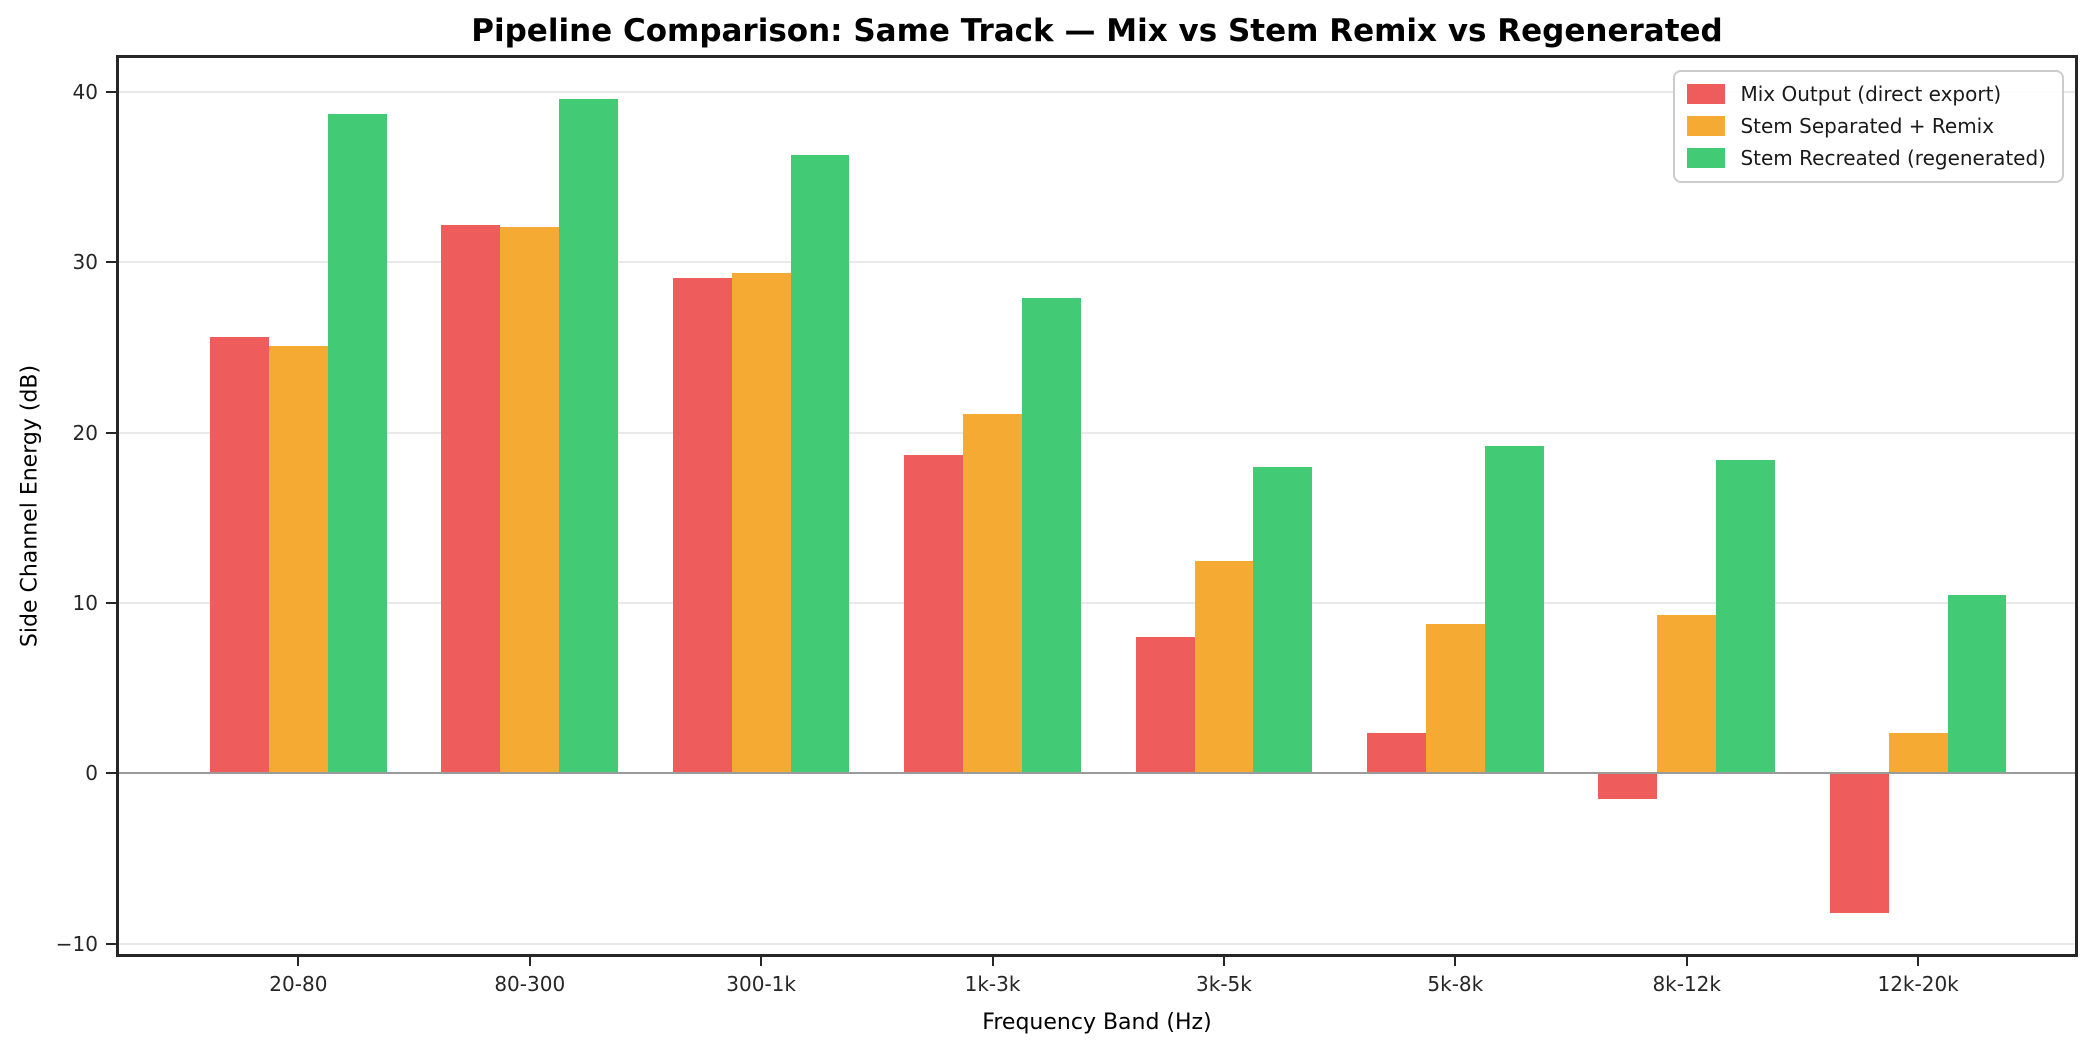  What do you see at coordinates (1224, 667) in the screenshot?
I see `bar-3k-5k-series1` at bounding box center [1224, 667].